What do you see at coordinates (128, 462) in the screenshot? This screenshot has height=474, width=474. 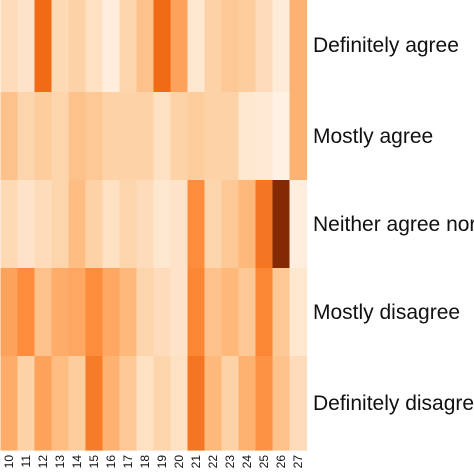 I see `column-tick-label: 17` at bounding box center [128, 462].